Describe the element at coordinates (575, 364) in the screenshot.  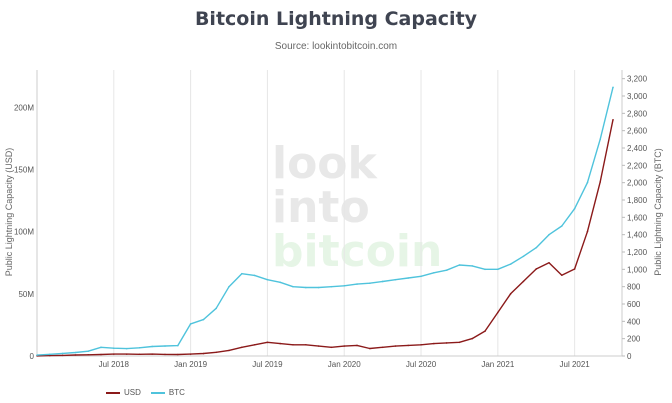
I see `x-tick-label: Jul 2021` at that location.